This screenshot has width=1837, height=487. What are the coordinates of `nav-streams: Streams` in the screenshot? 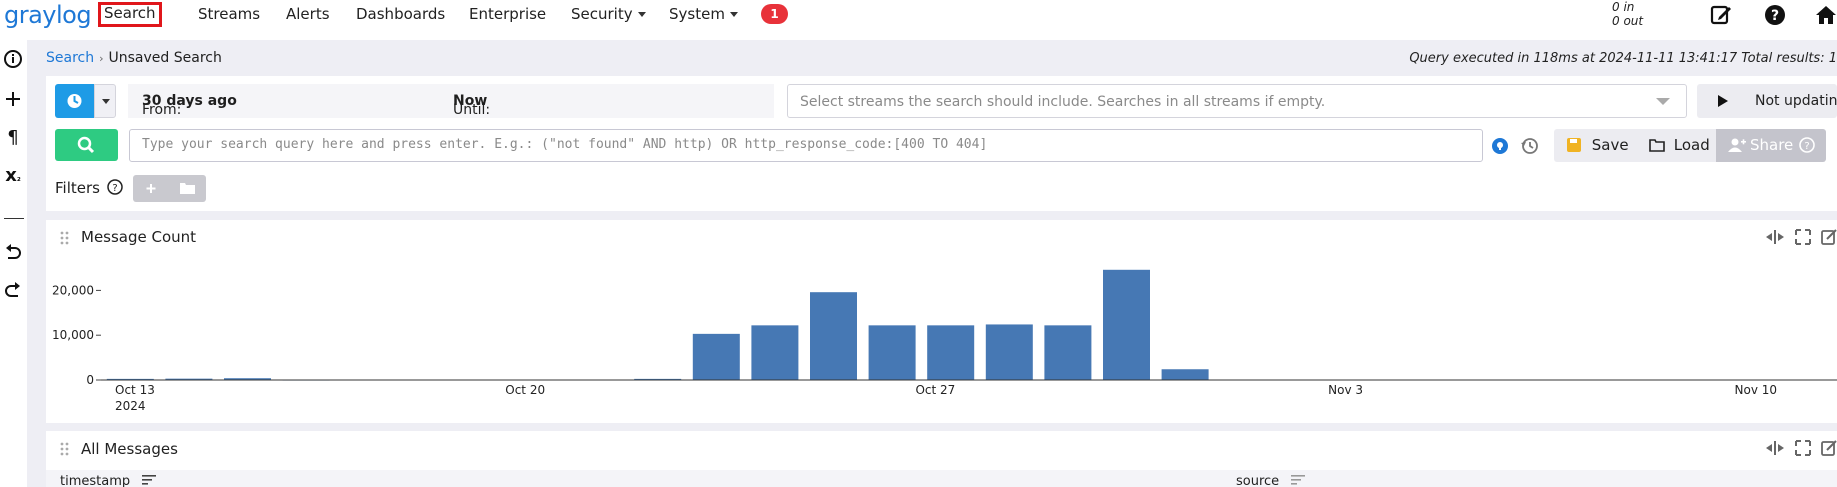 It's located at (229, 14).